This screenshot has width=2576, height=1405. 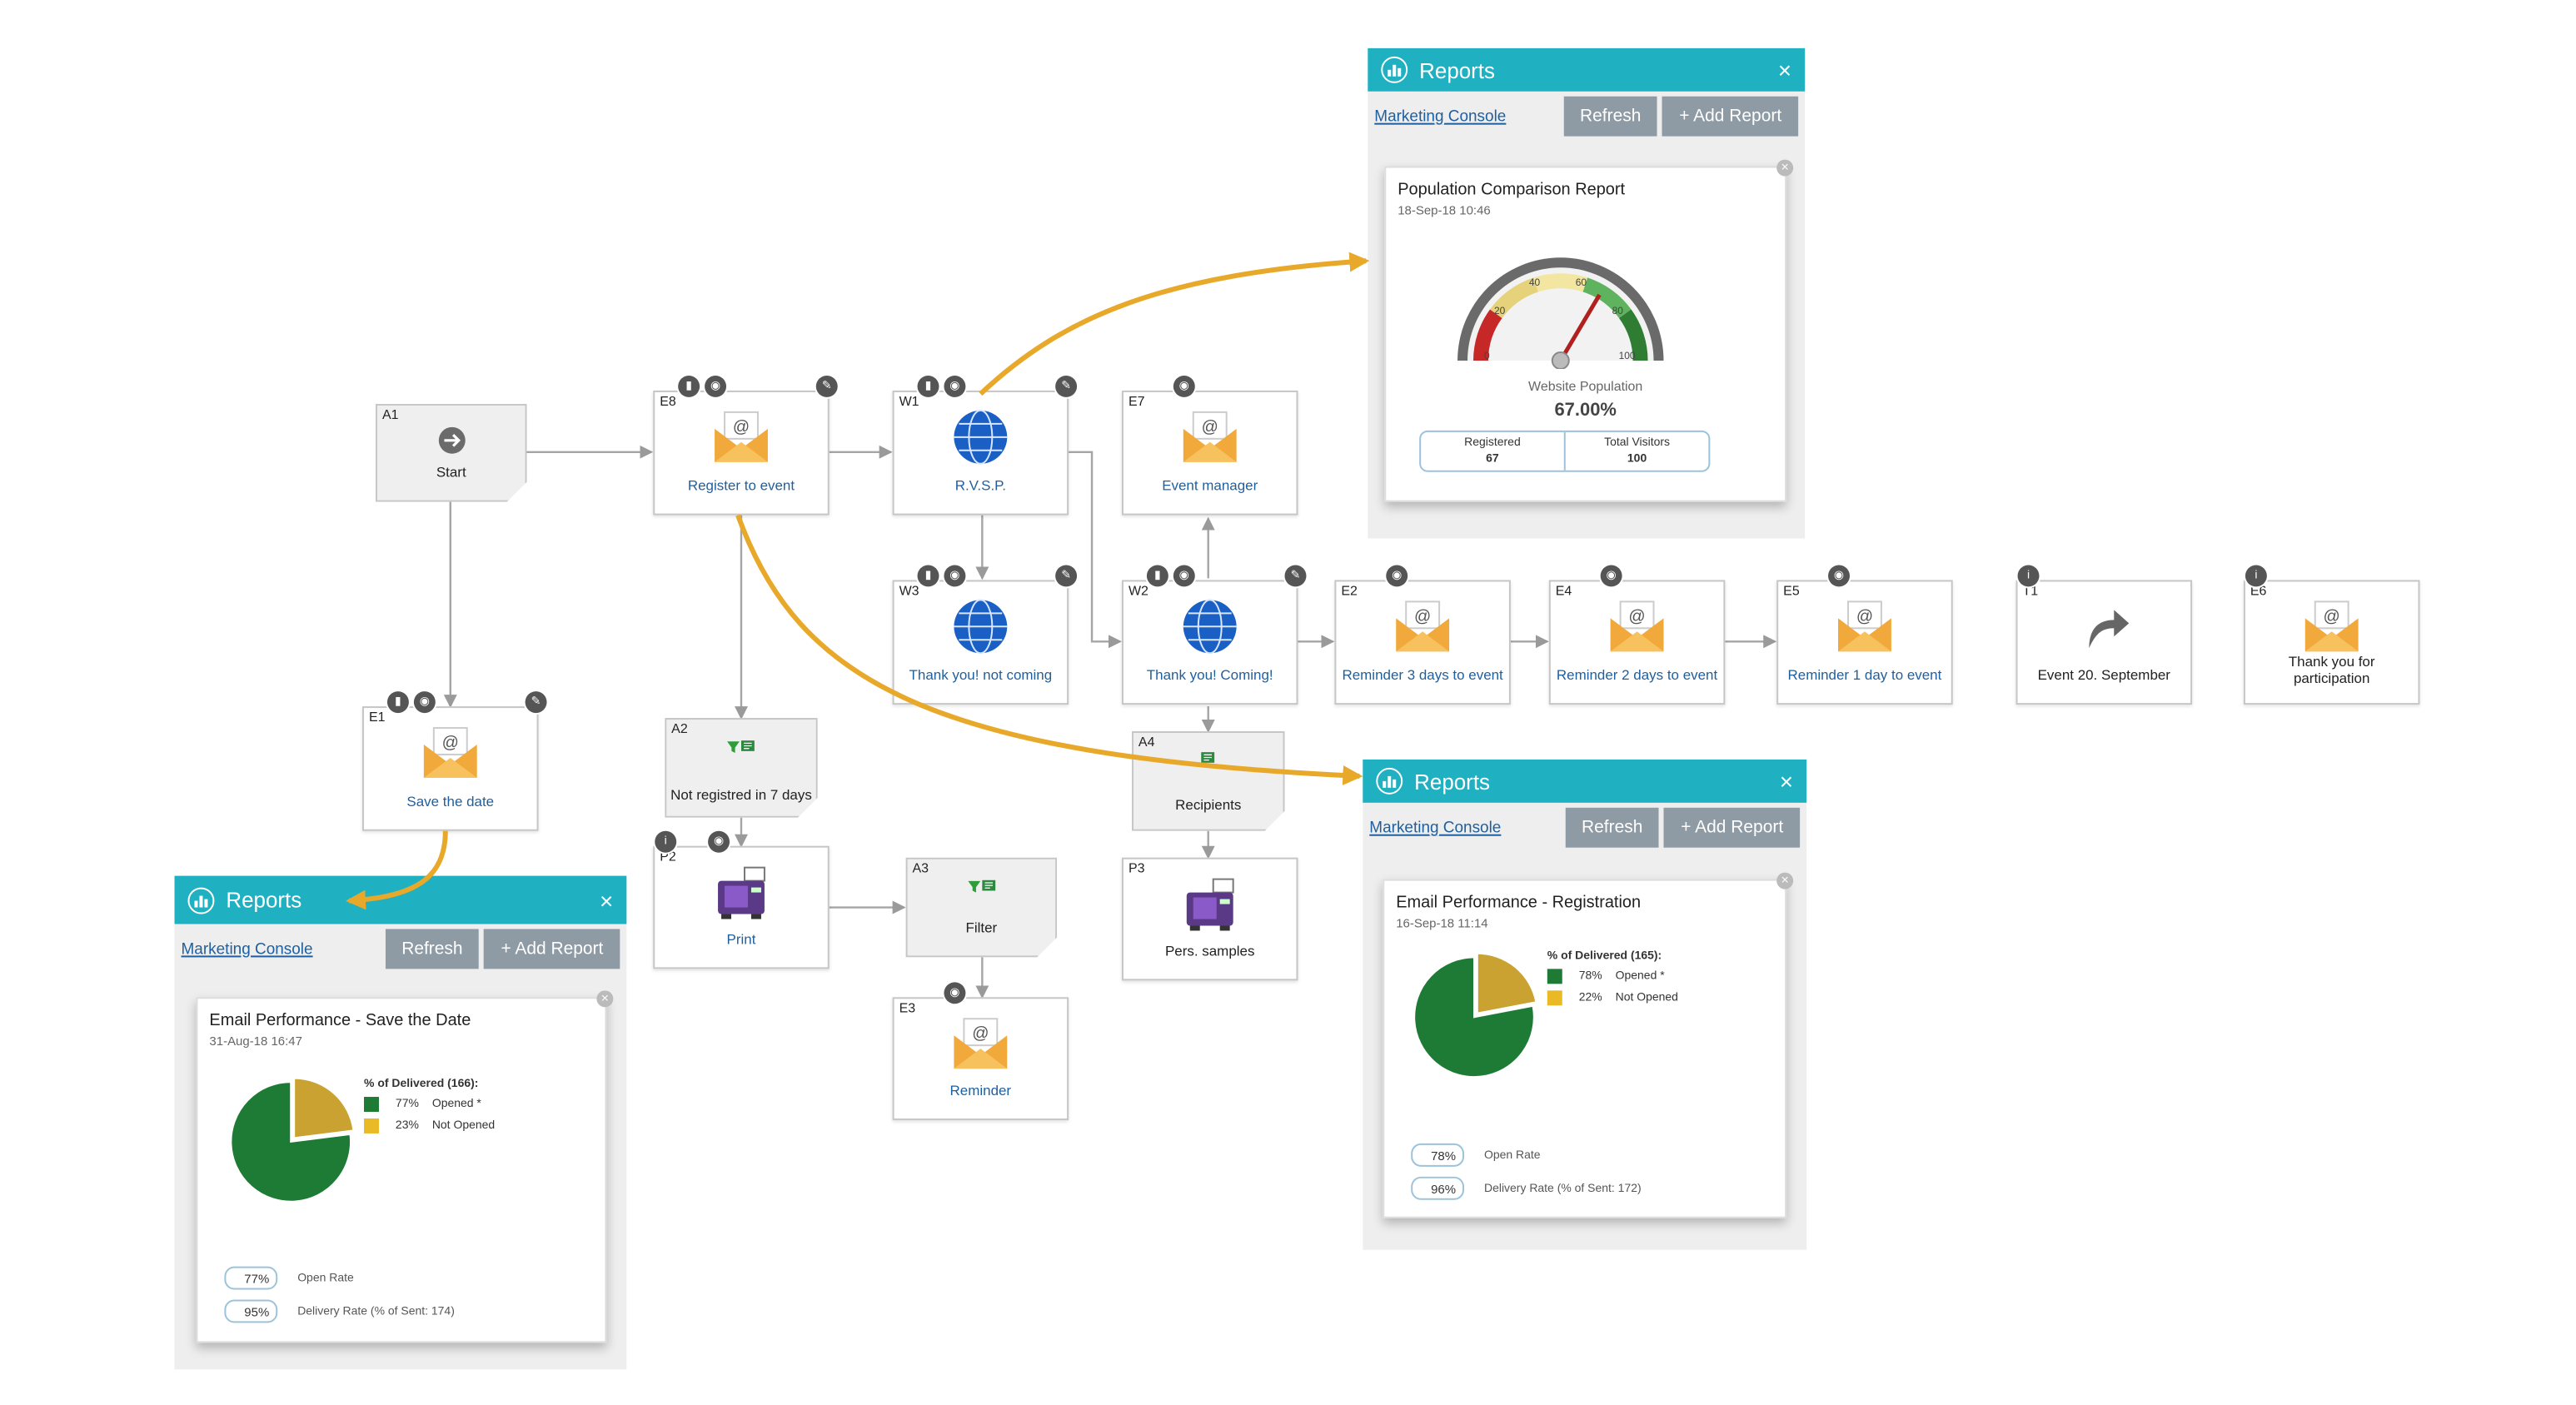 I want to click on panel-header: Reports ×, so click(x=400, y=900).